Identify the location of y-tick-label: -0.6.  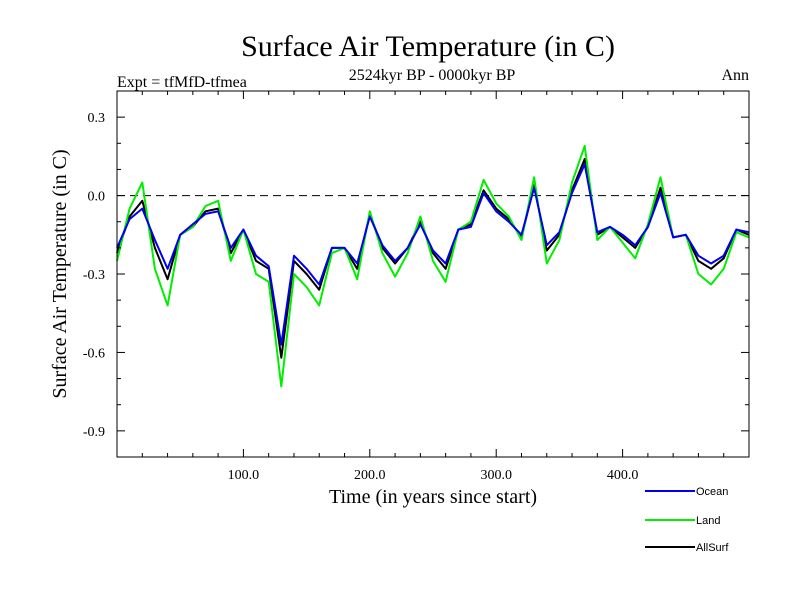
(94, 353).